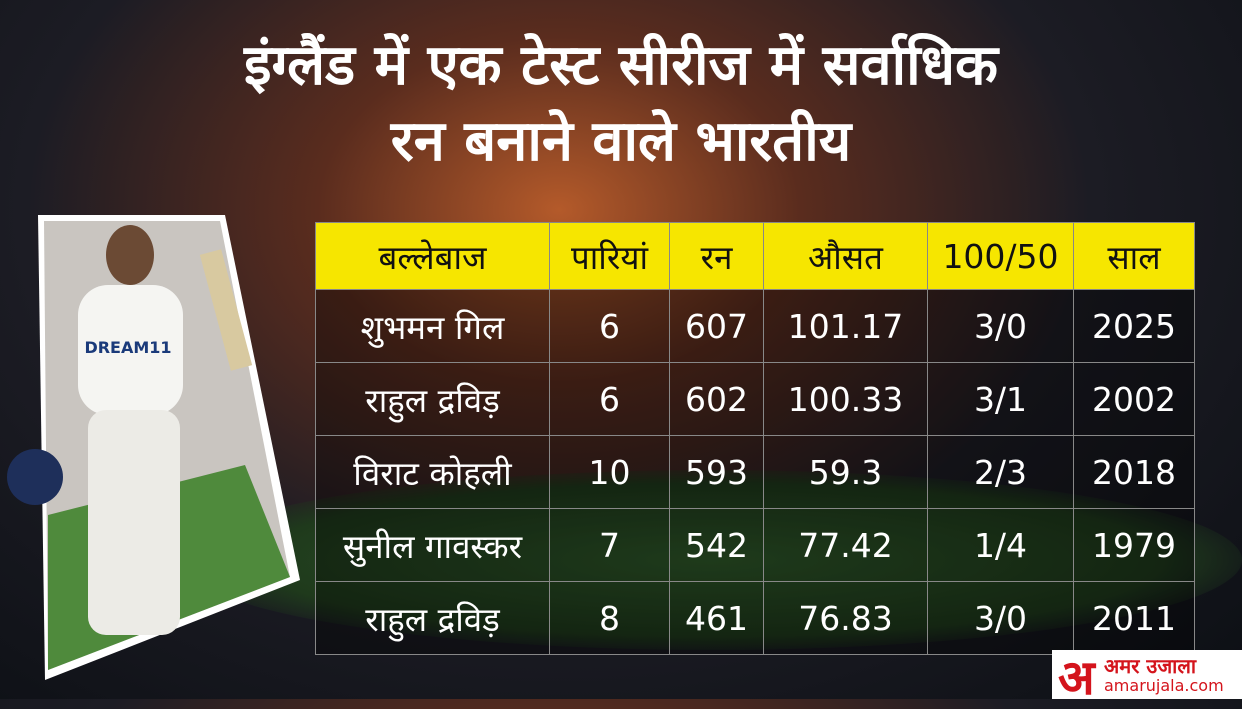  What do you see at coordinates (609, 618) in the screenshot?
I see `table-cell: 8` at bounding box center [609, 618].